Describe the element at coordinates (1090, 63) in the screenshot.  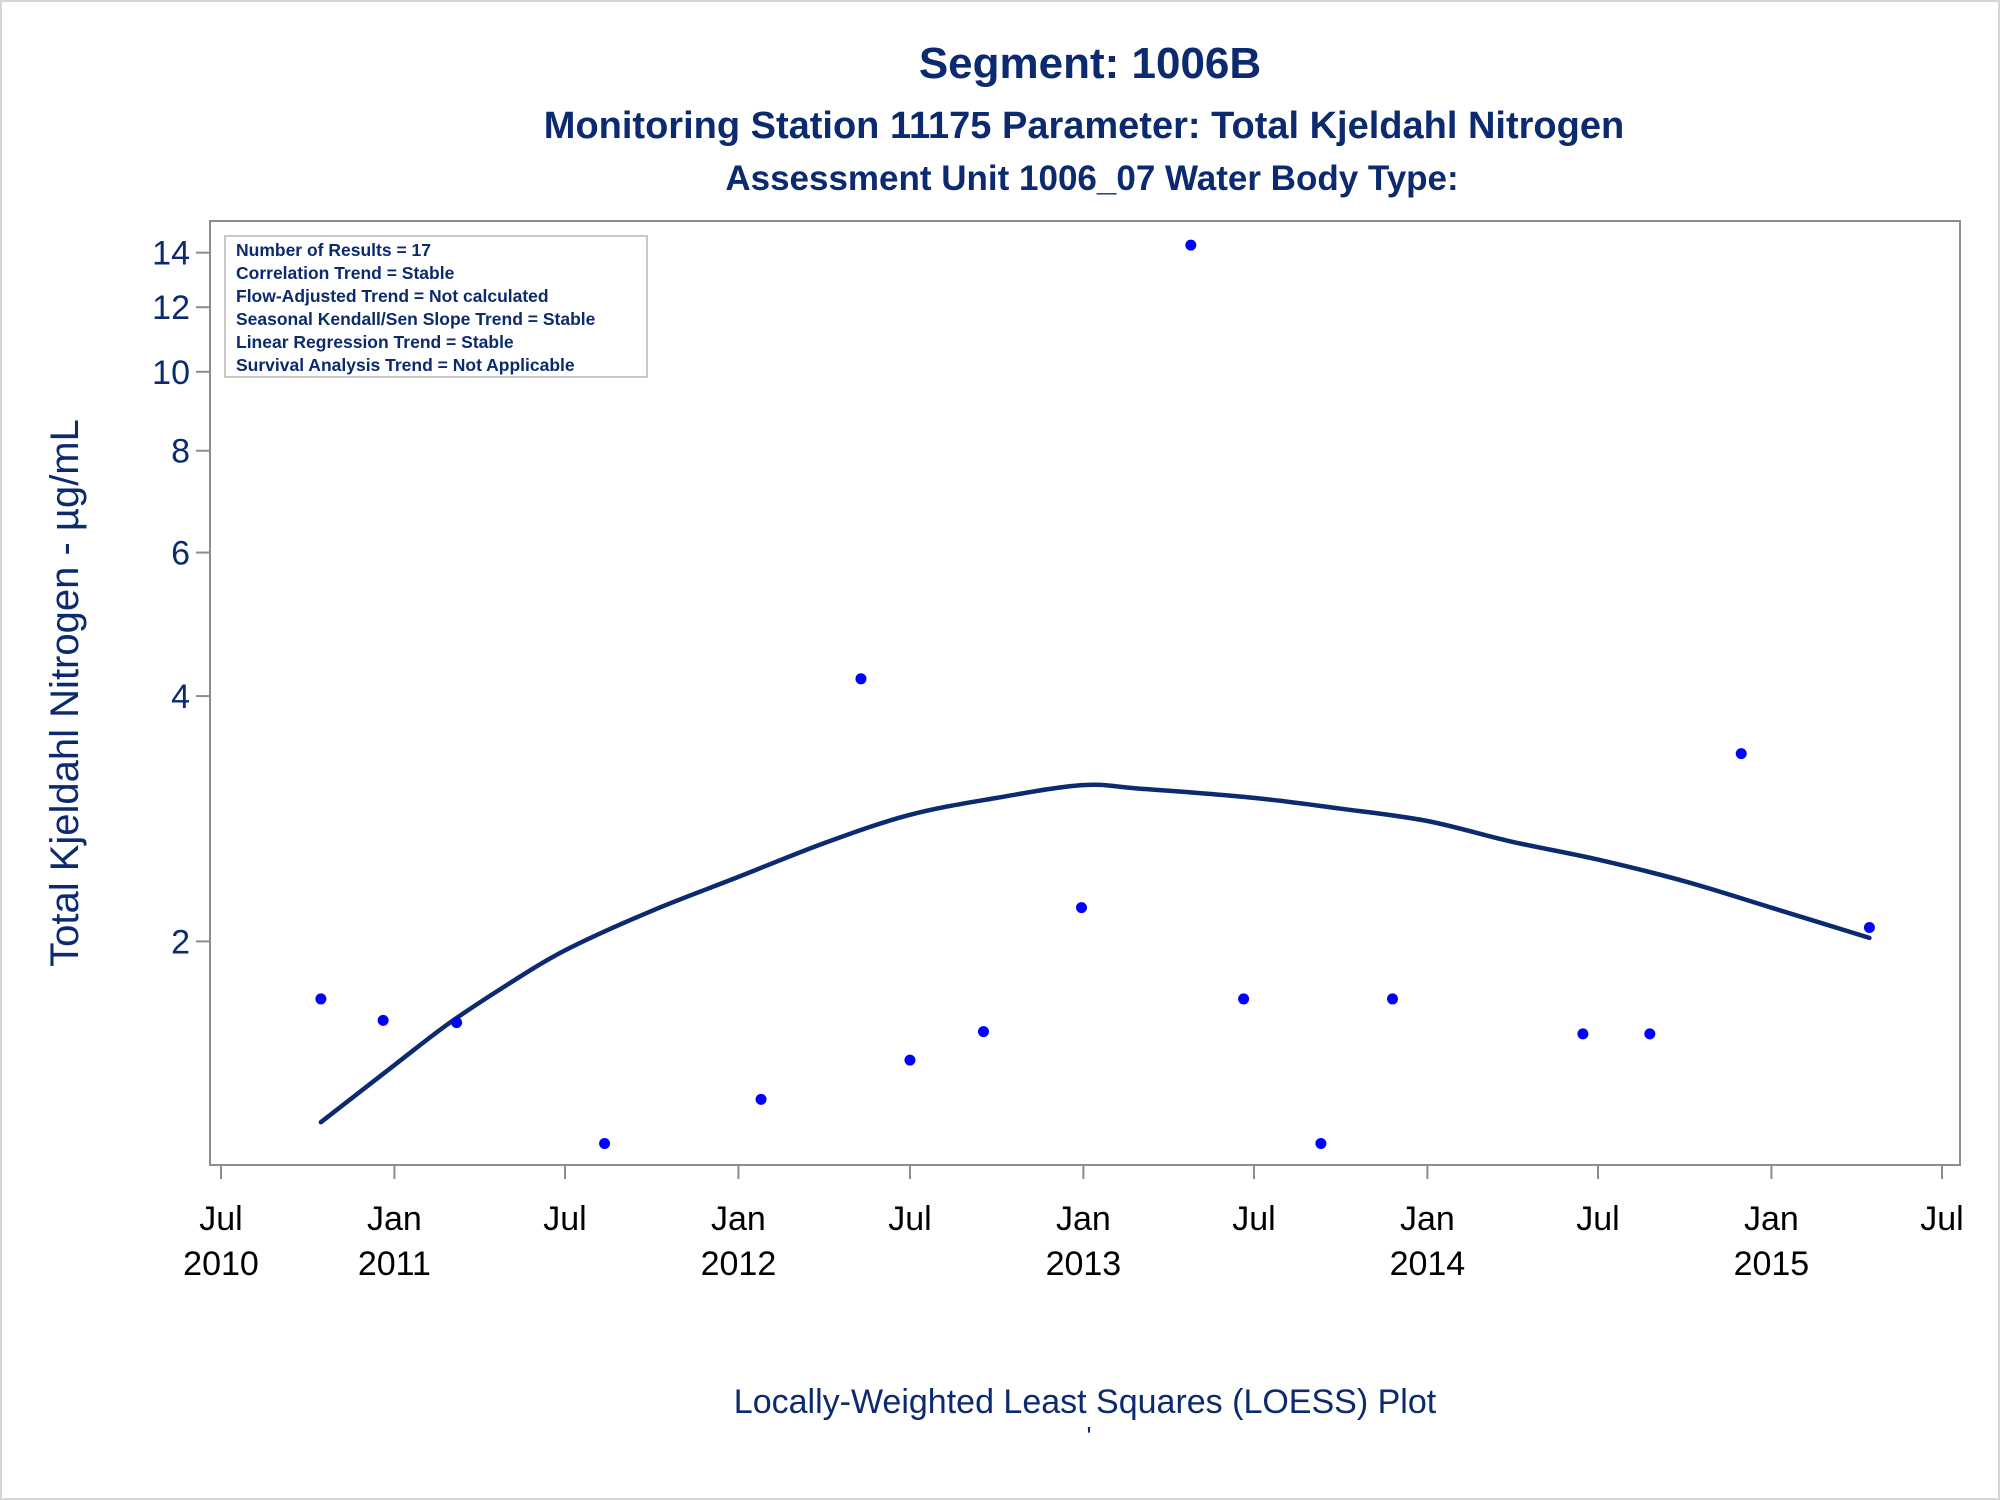
I see `chart-title: Segment: 1006B` at that location.